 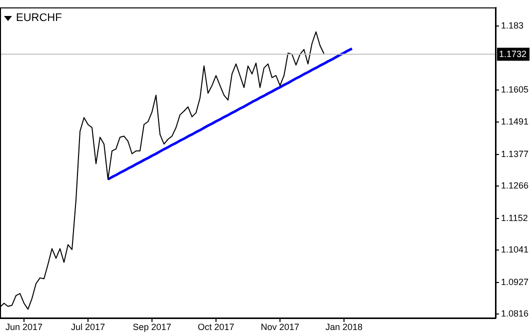 I want to click on y-tick-label: 1.183, so click(x=512, y=25).